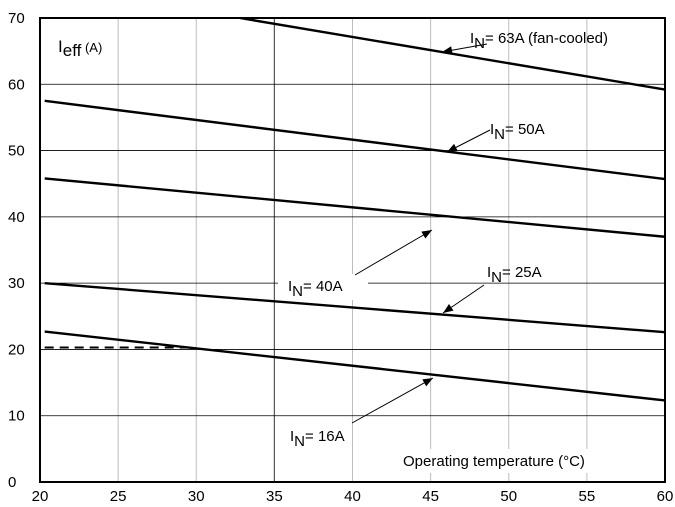 Image resolution: width=675 pixels, height=507 pixels. Describe the element at coordinates (355, 366) in the screenshot. I see `series-line-16a` at that location.